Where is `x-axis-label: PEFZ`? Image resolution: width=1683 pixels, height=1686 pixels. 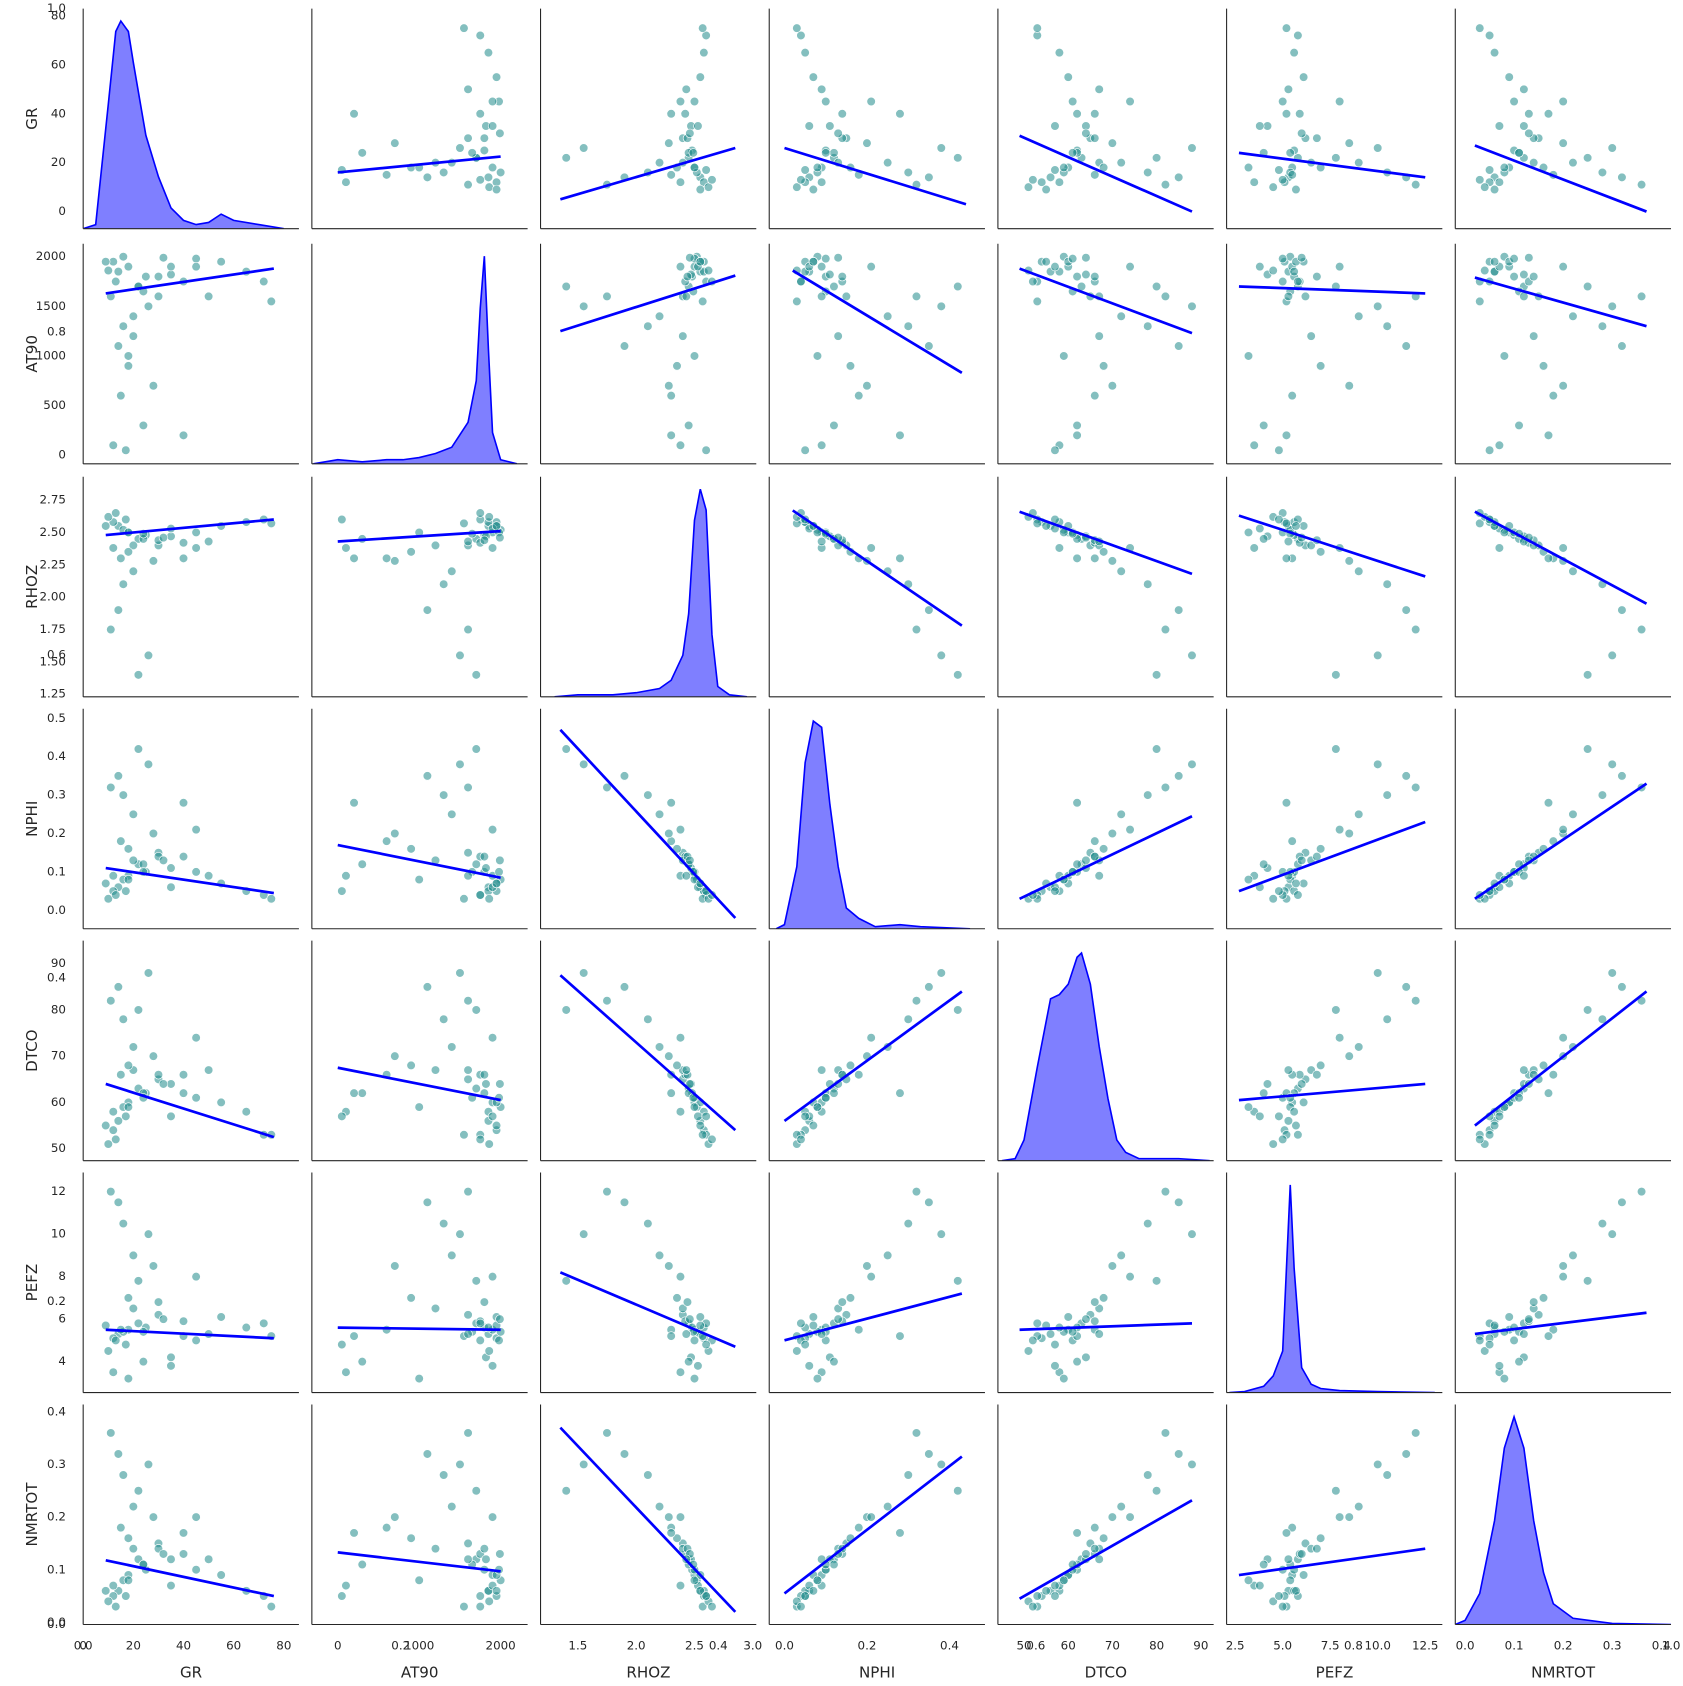 x-axis-label: PEFZ is located at coordinates (1335, 1673).